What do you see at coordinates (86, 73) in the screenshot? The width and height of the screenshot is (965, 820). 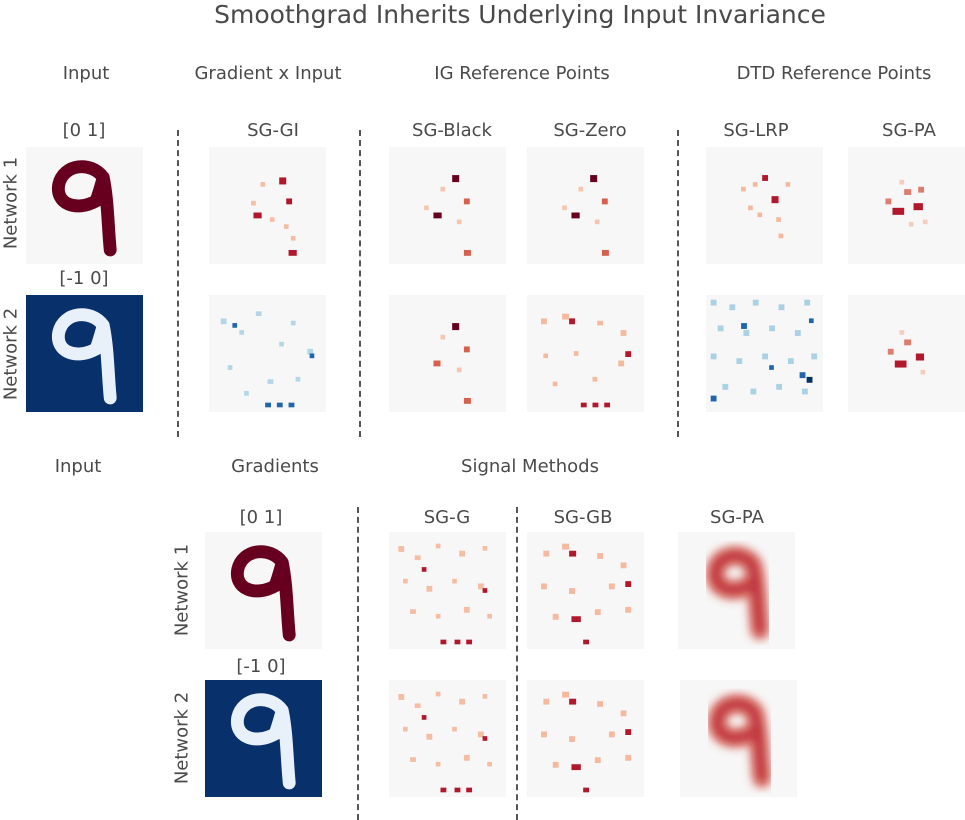 I see `top-header-input: Input` at bounding box center [86, 73].